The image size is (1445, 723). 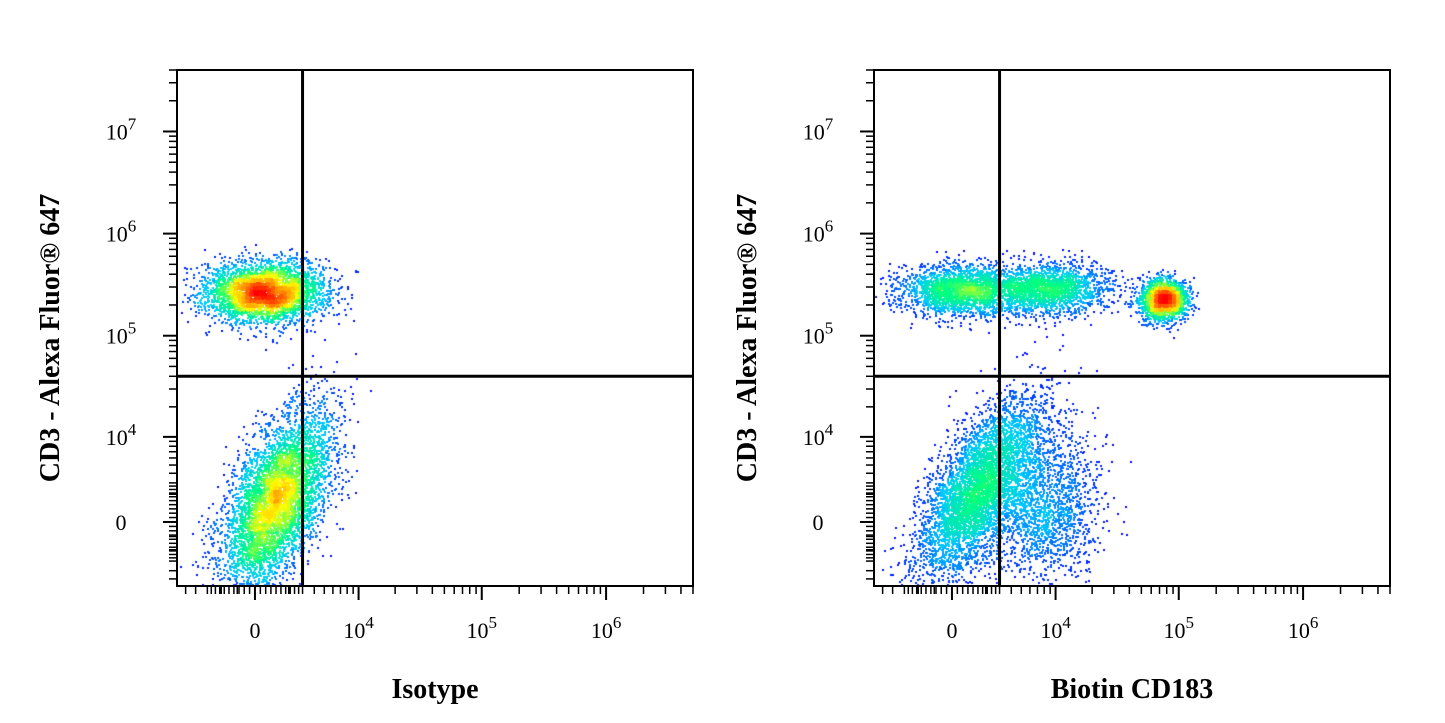 I want to click on x-axis-title: Isotype, so click(x=434, y=689).